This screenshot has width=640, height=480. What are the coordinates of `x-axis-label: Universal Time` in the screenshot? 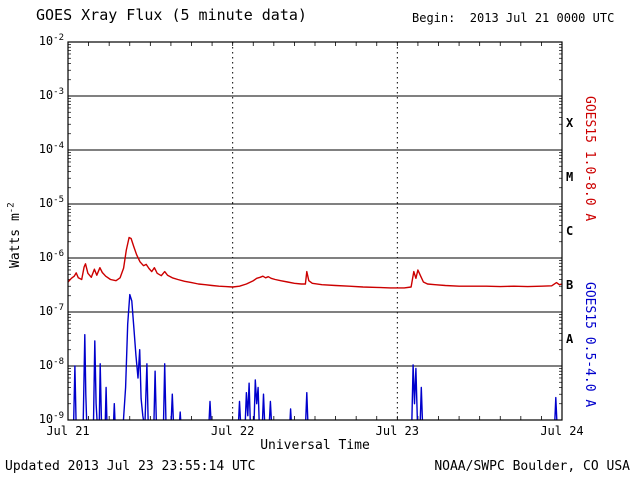 It's located at (315, 445).